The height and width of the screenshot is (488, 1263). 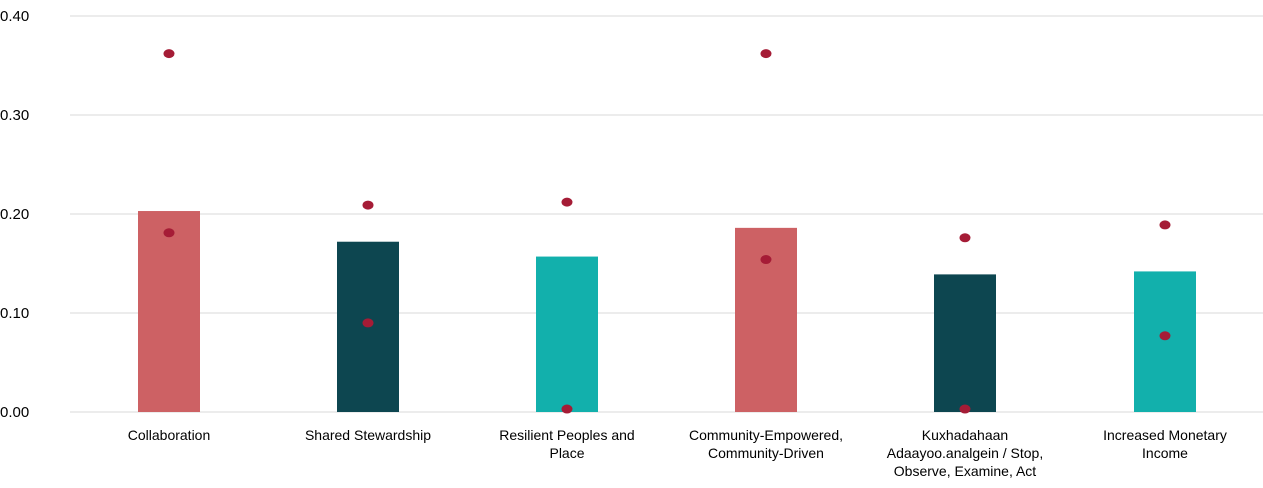 What do you see at coordinates (14, 16) in the screenshot?
I see `y-tick-label: 0.40` at bounding box center [14, 16].